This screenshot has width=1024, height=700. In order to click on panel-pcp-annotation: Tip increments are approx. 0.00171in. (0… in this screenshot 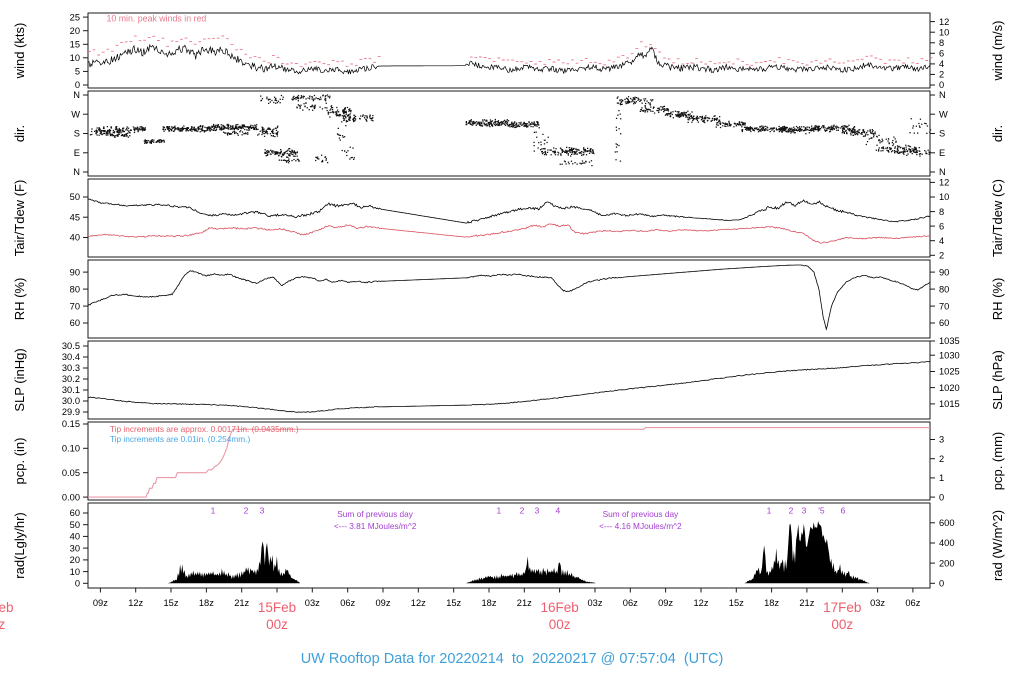, I will do `click(204, 429)`.